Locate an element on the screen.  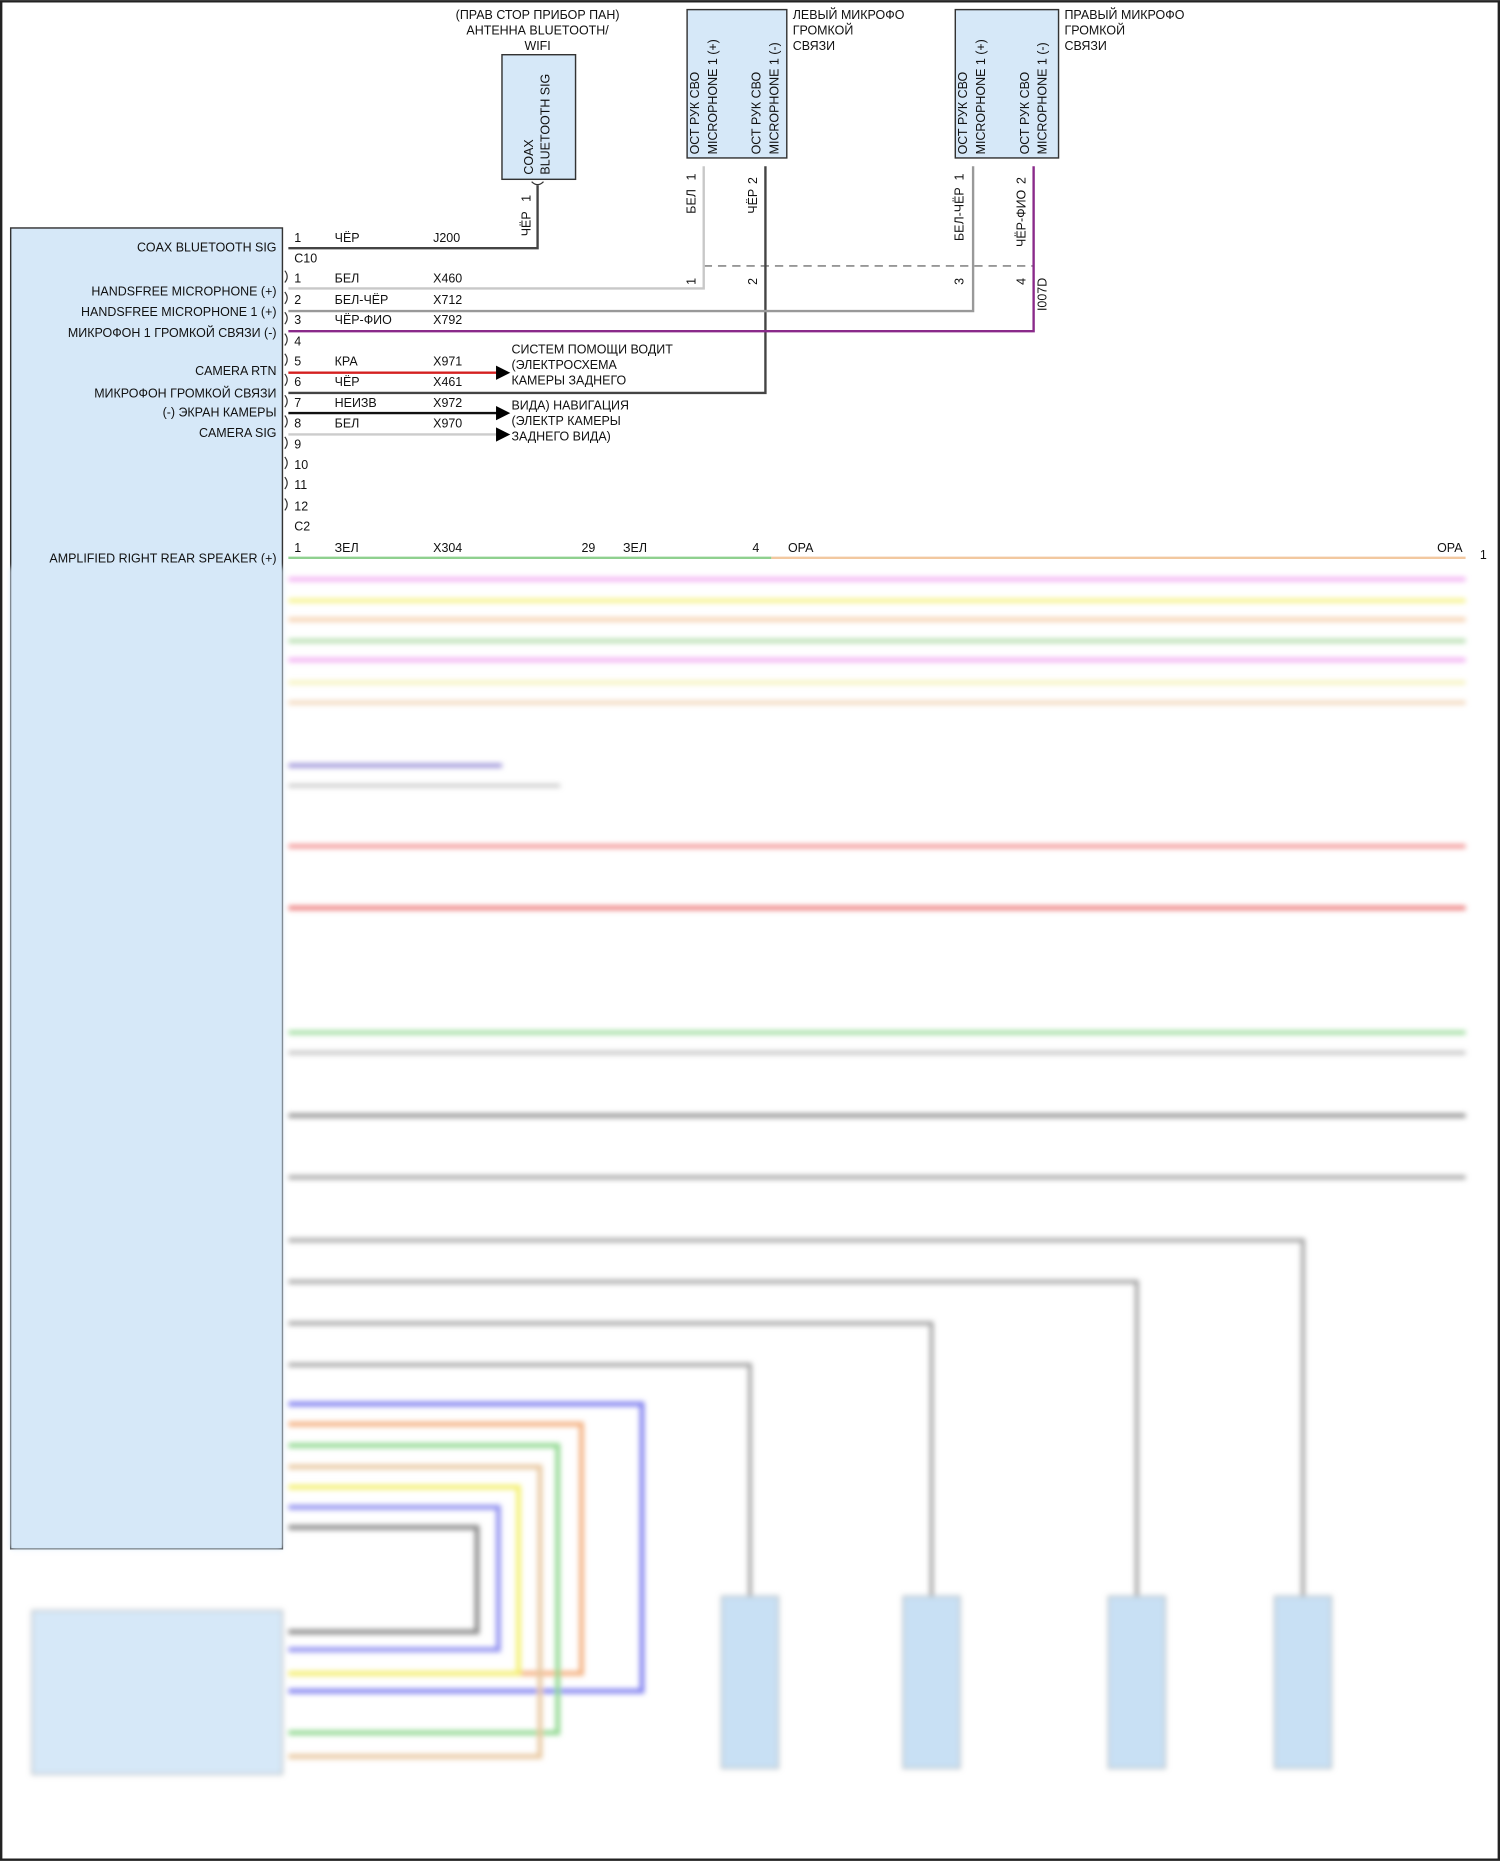
right-mic-title: СВЯЗИ is located at coordinates (1085, 46).